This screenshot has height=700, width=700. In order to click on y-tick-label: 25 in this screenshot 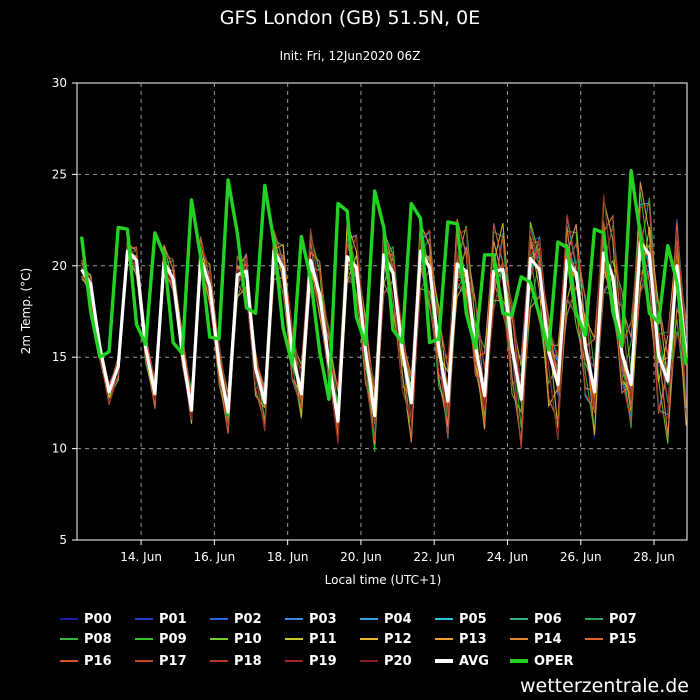, I will do `click(59, 174)`.